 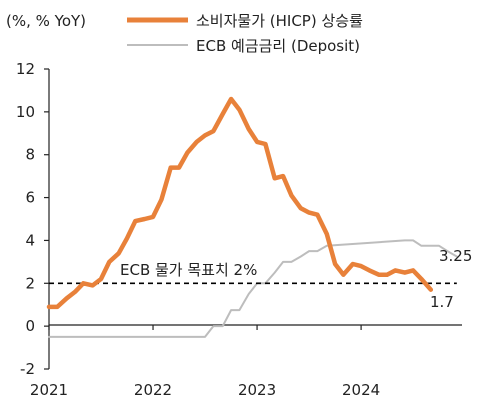 What do you see at coordinates (30, 155) in the screenshot?
I see `y-tick-label: 8` at bounding box center [30, 155].